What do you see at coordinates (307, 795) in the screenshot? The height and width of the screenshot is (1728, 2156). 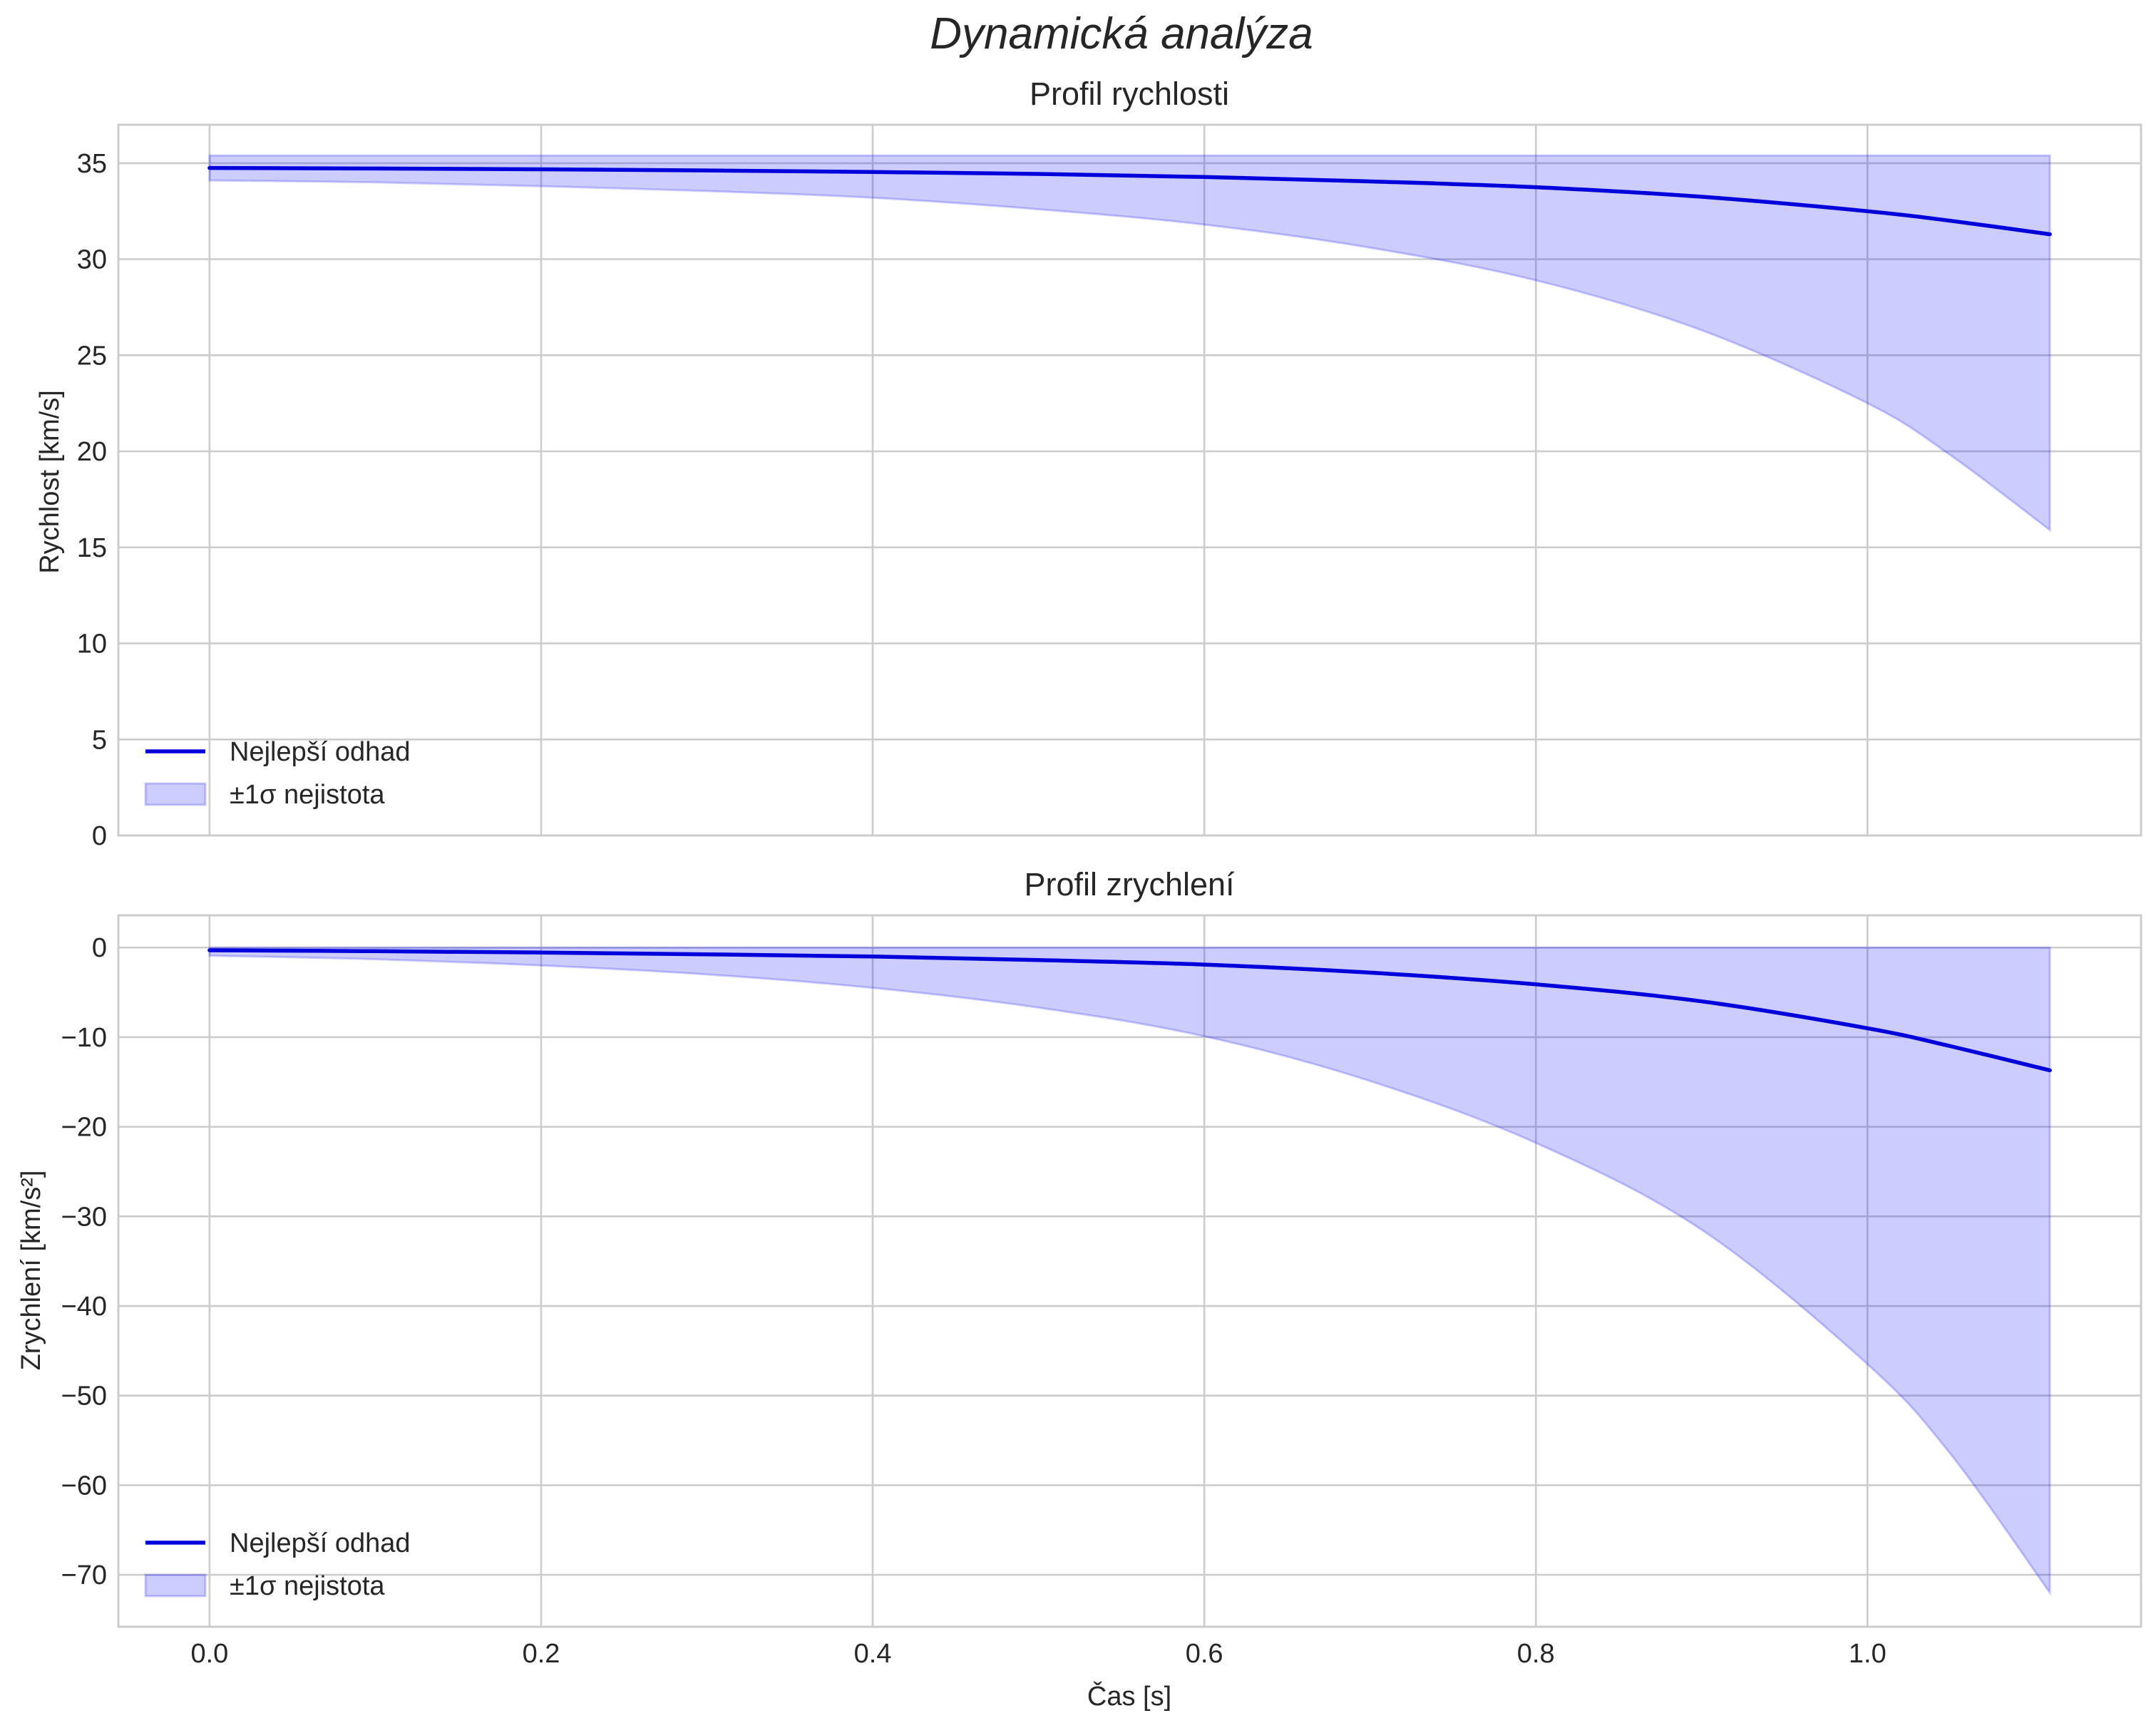 I see `velocity-legend-label: ±1σ nejistota` at bounding box center [307, 795].